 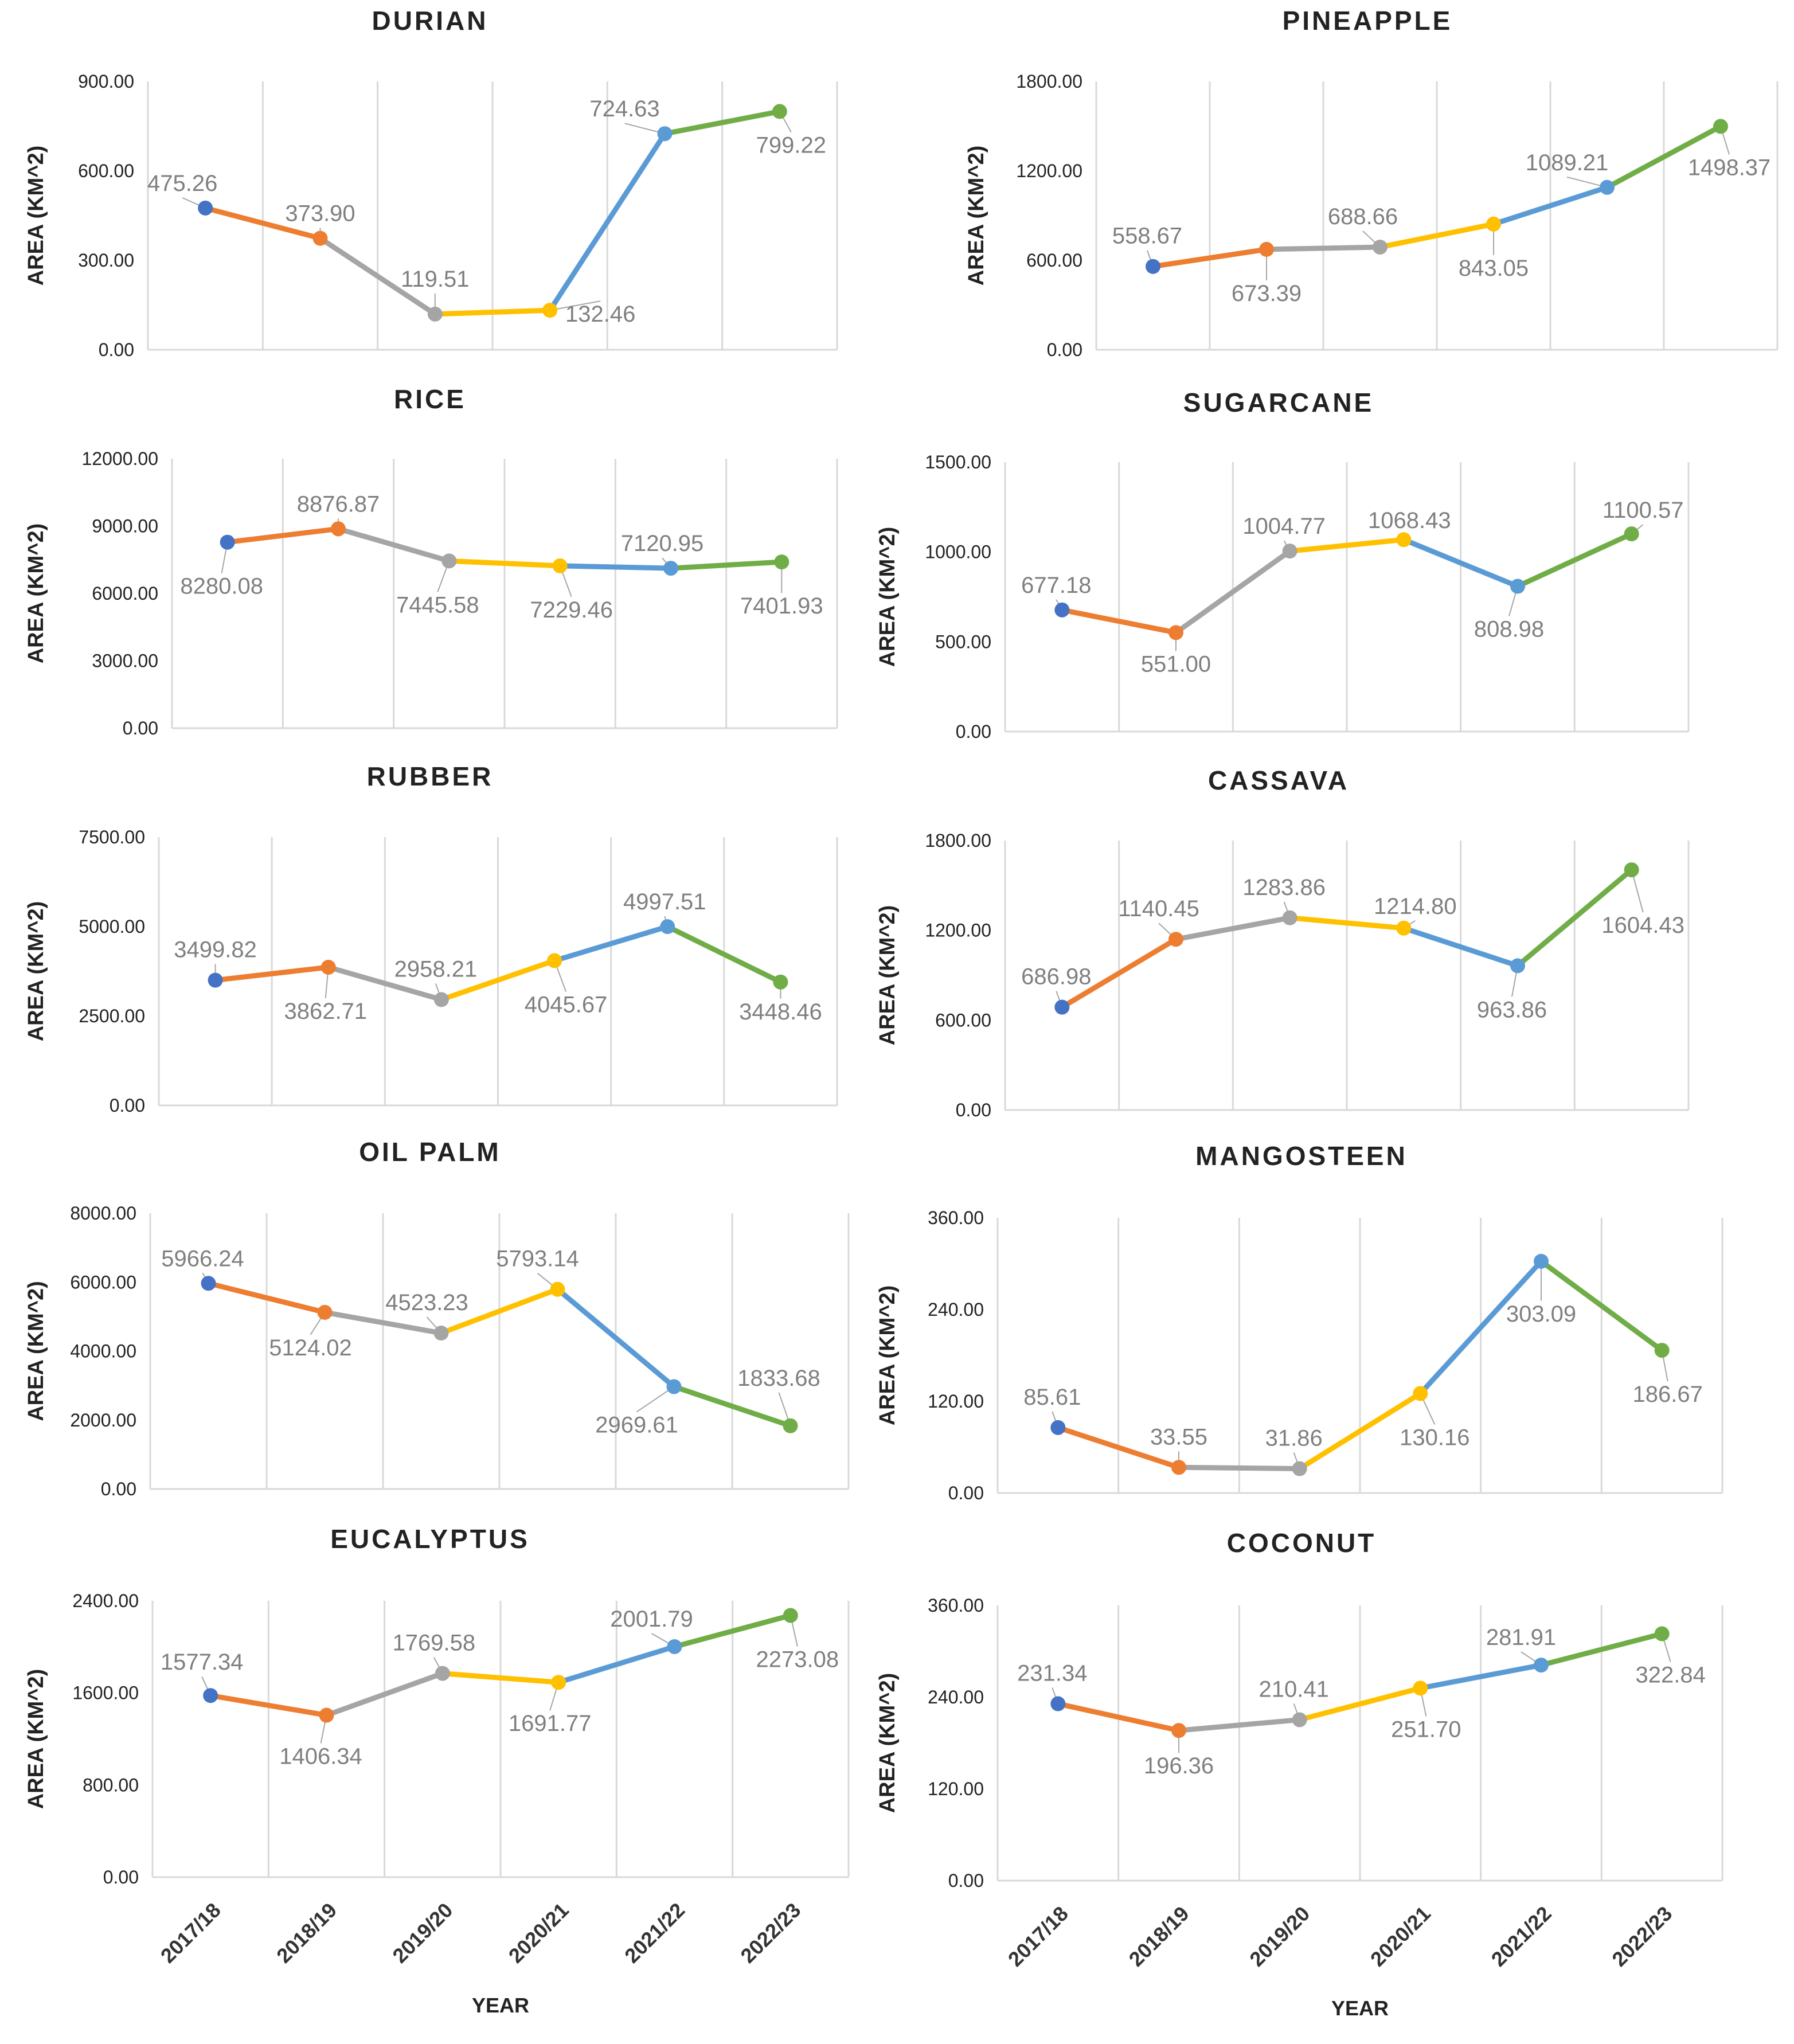 What do you see at coordinates (654, 1933) in the screenshot?
I see `x-tick-label: 2021/22` at bounding box center [654, 1933].